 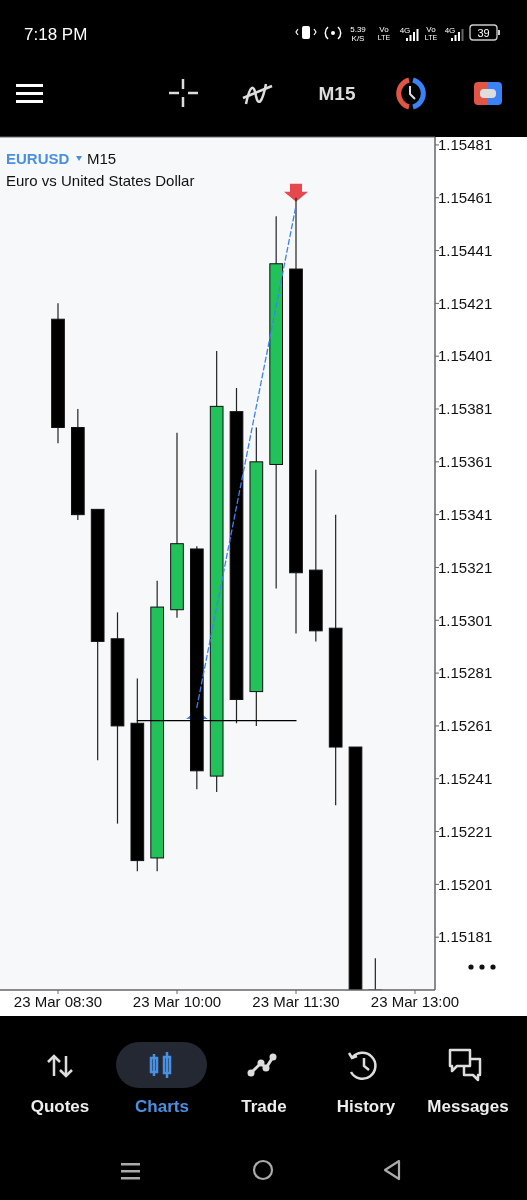 I want to click on text: EURUSD, so click(x=38, y=158).